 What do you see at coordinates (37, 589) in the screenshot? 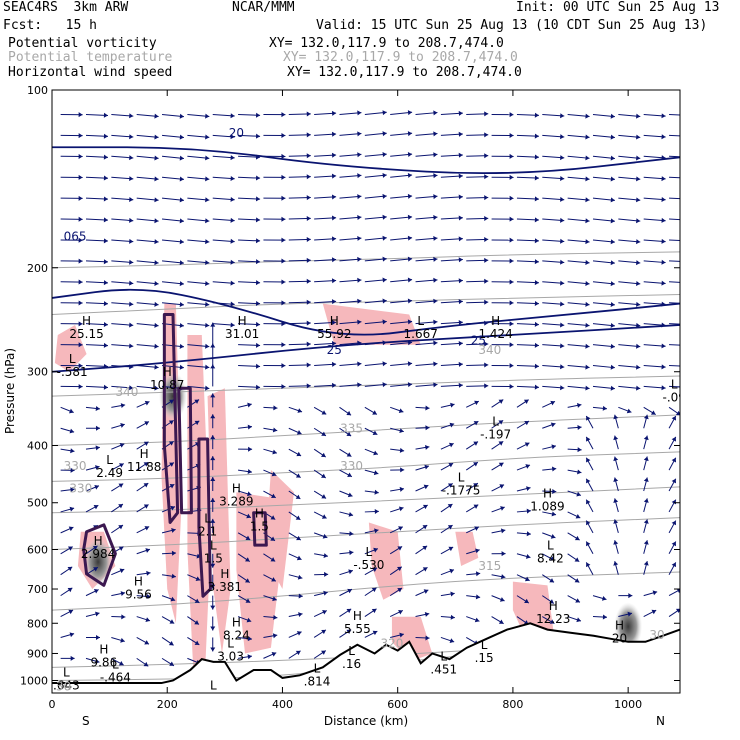
I see `y-tick-label: 700` at bounding box center [37, 589].